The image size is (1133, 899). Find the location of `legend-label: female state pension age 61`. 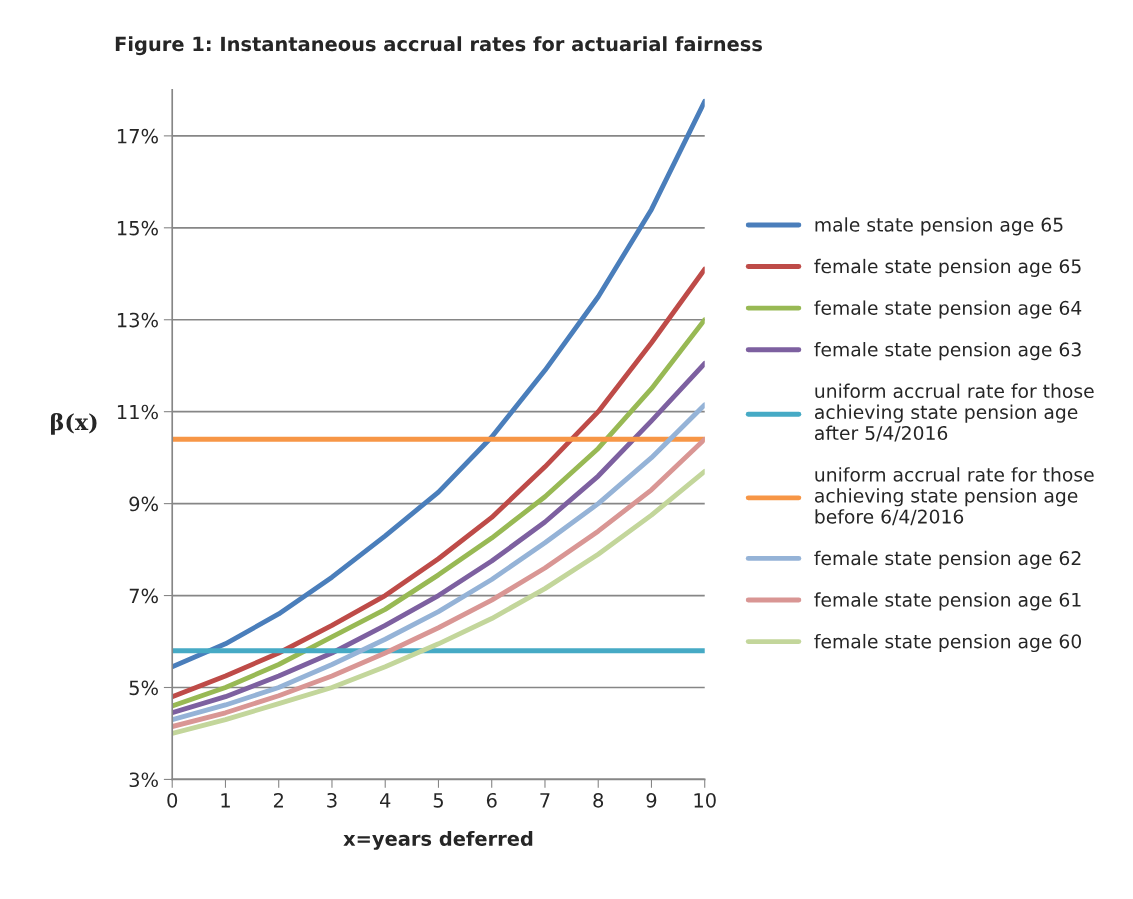

legend-label: female state pension age 61 is located at coordinates (947, 601).